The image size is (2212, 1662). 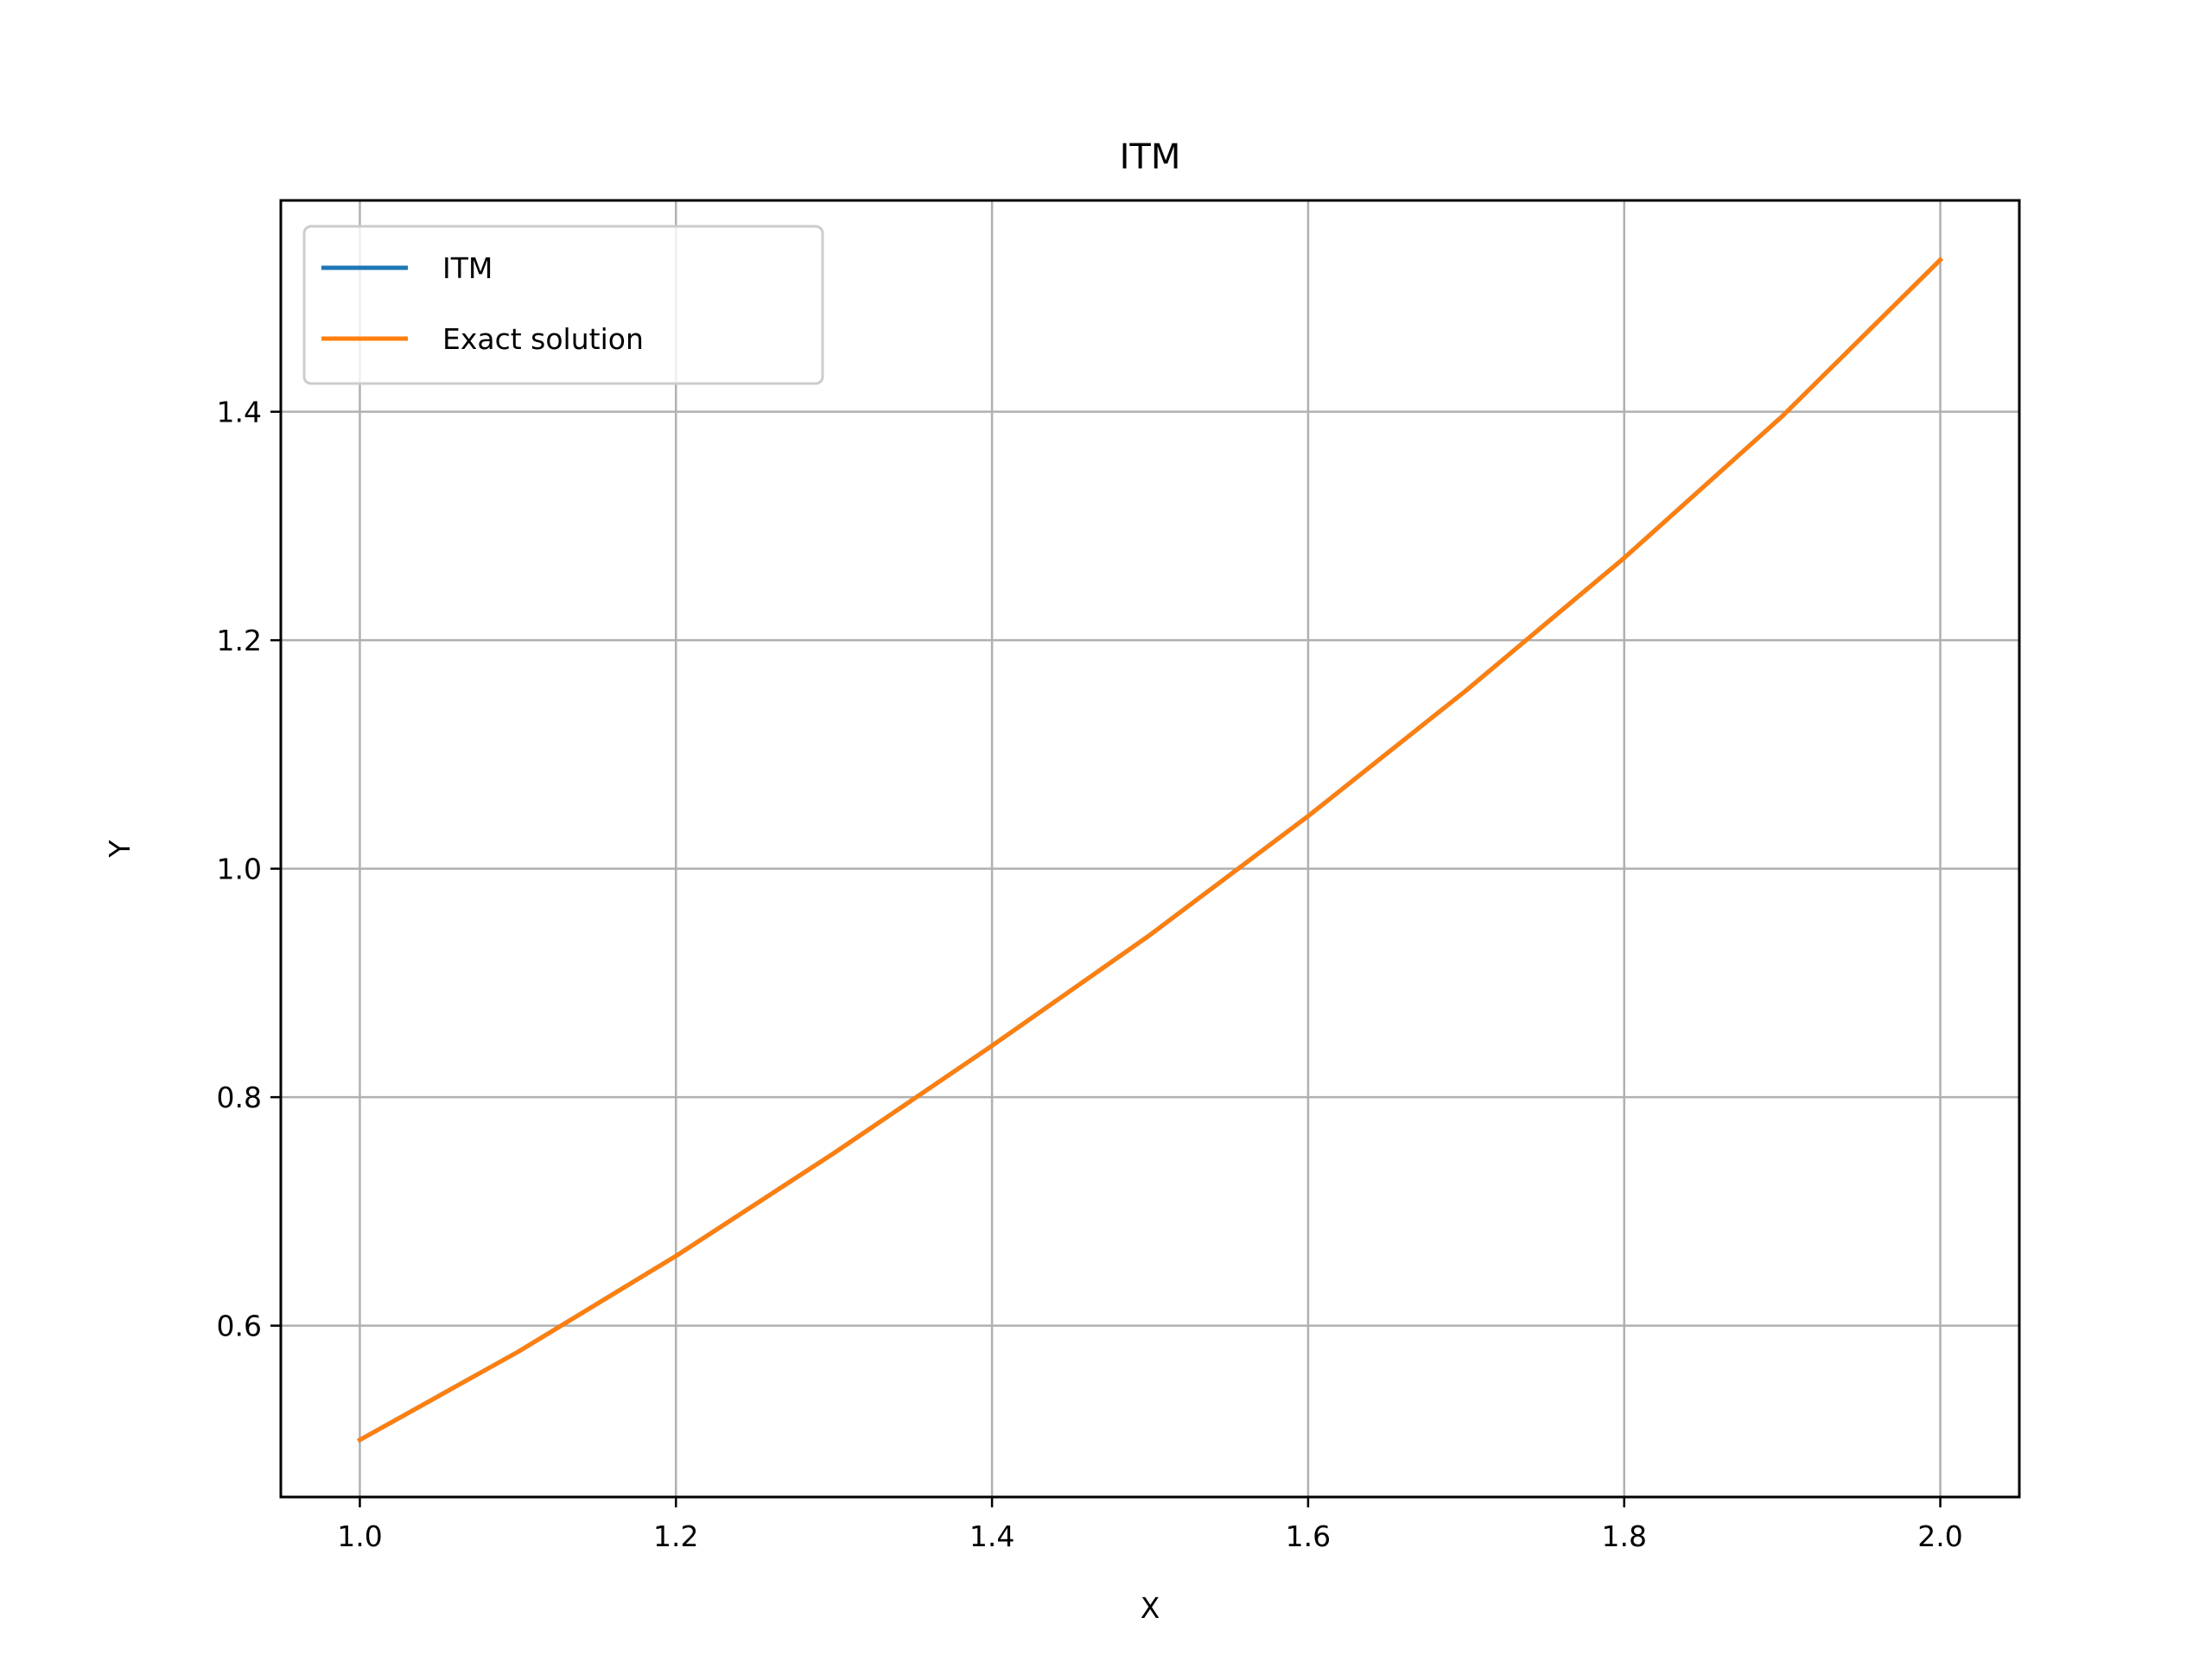 I want to click on x-tick-label: 1.8, so click(x=1623, y=1536).